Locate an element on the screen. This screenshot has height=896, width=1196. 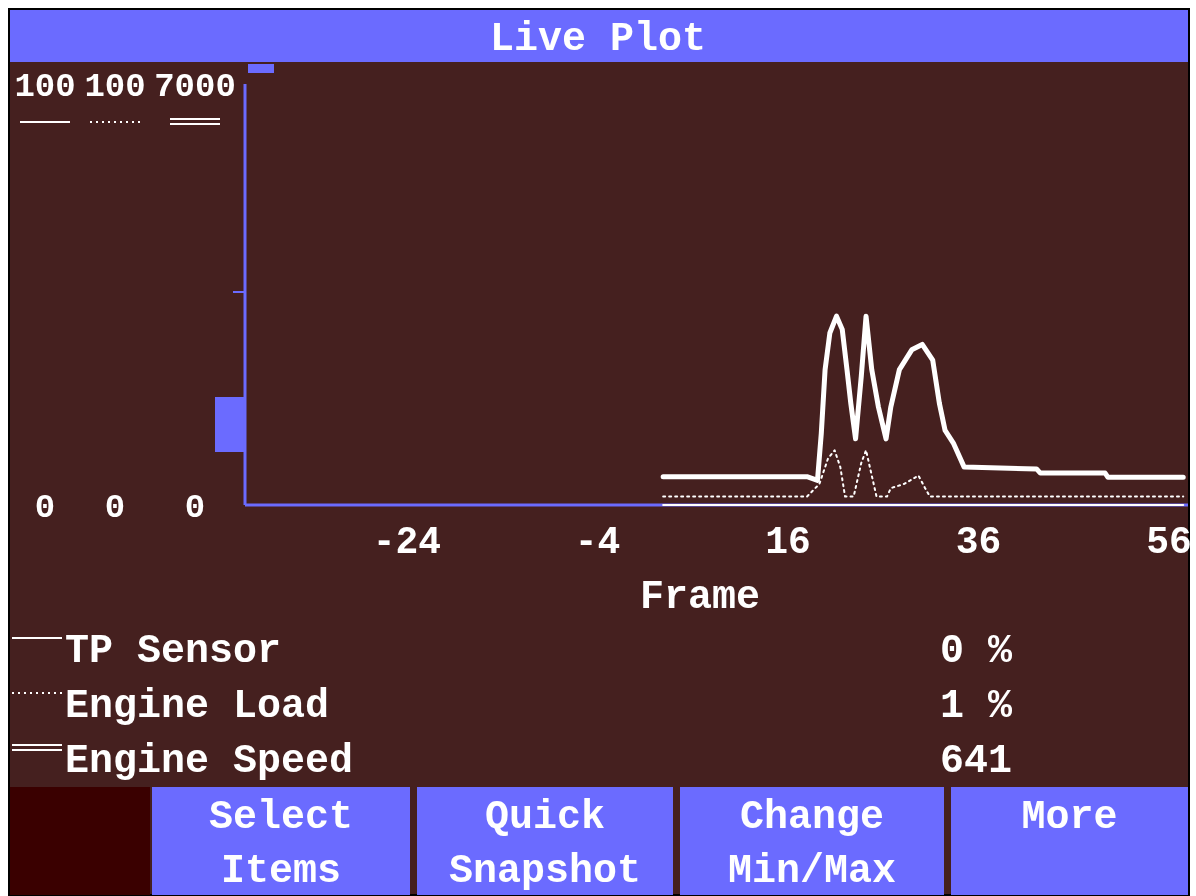
x-tick-label: 56 is located at coordinates (1169, 542).